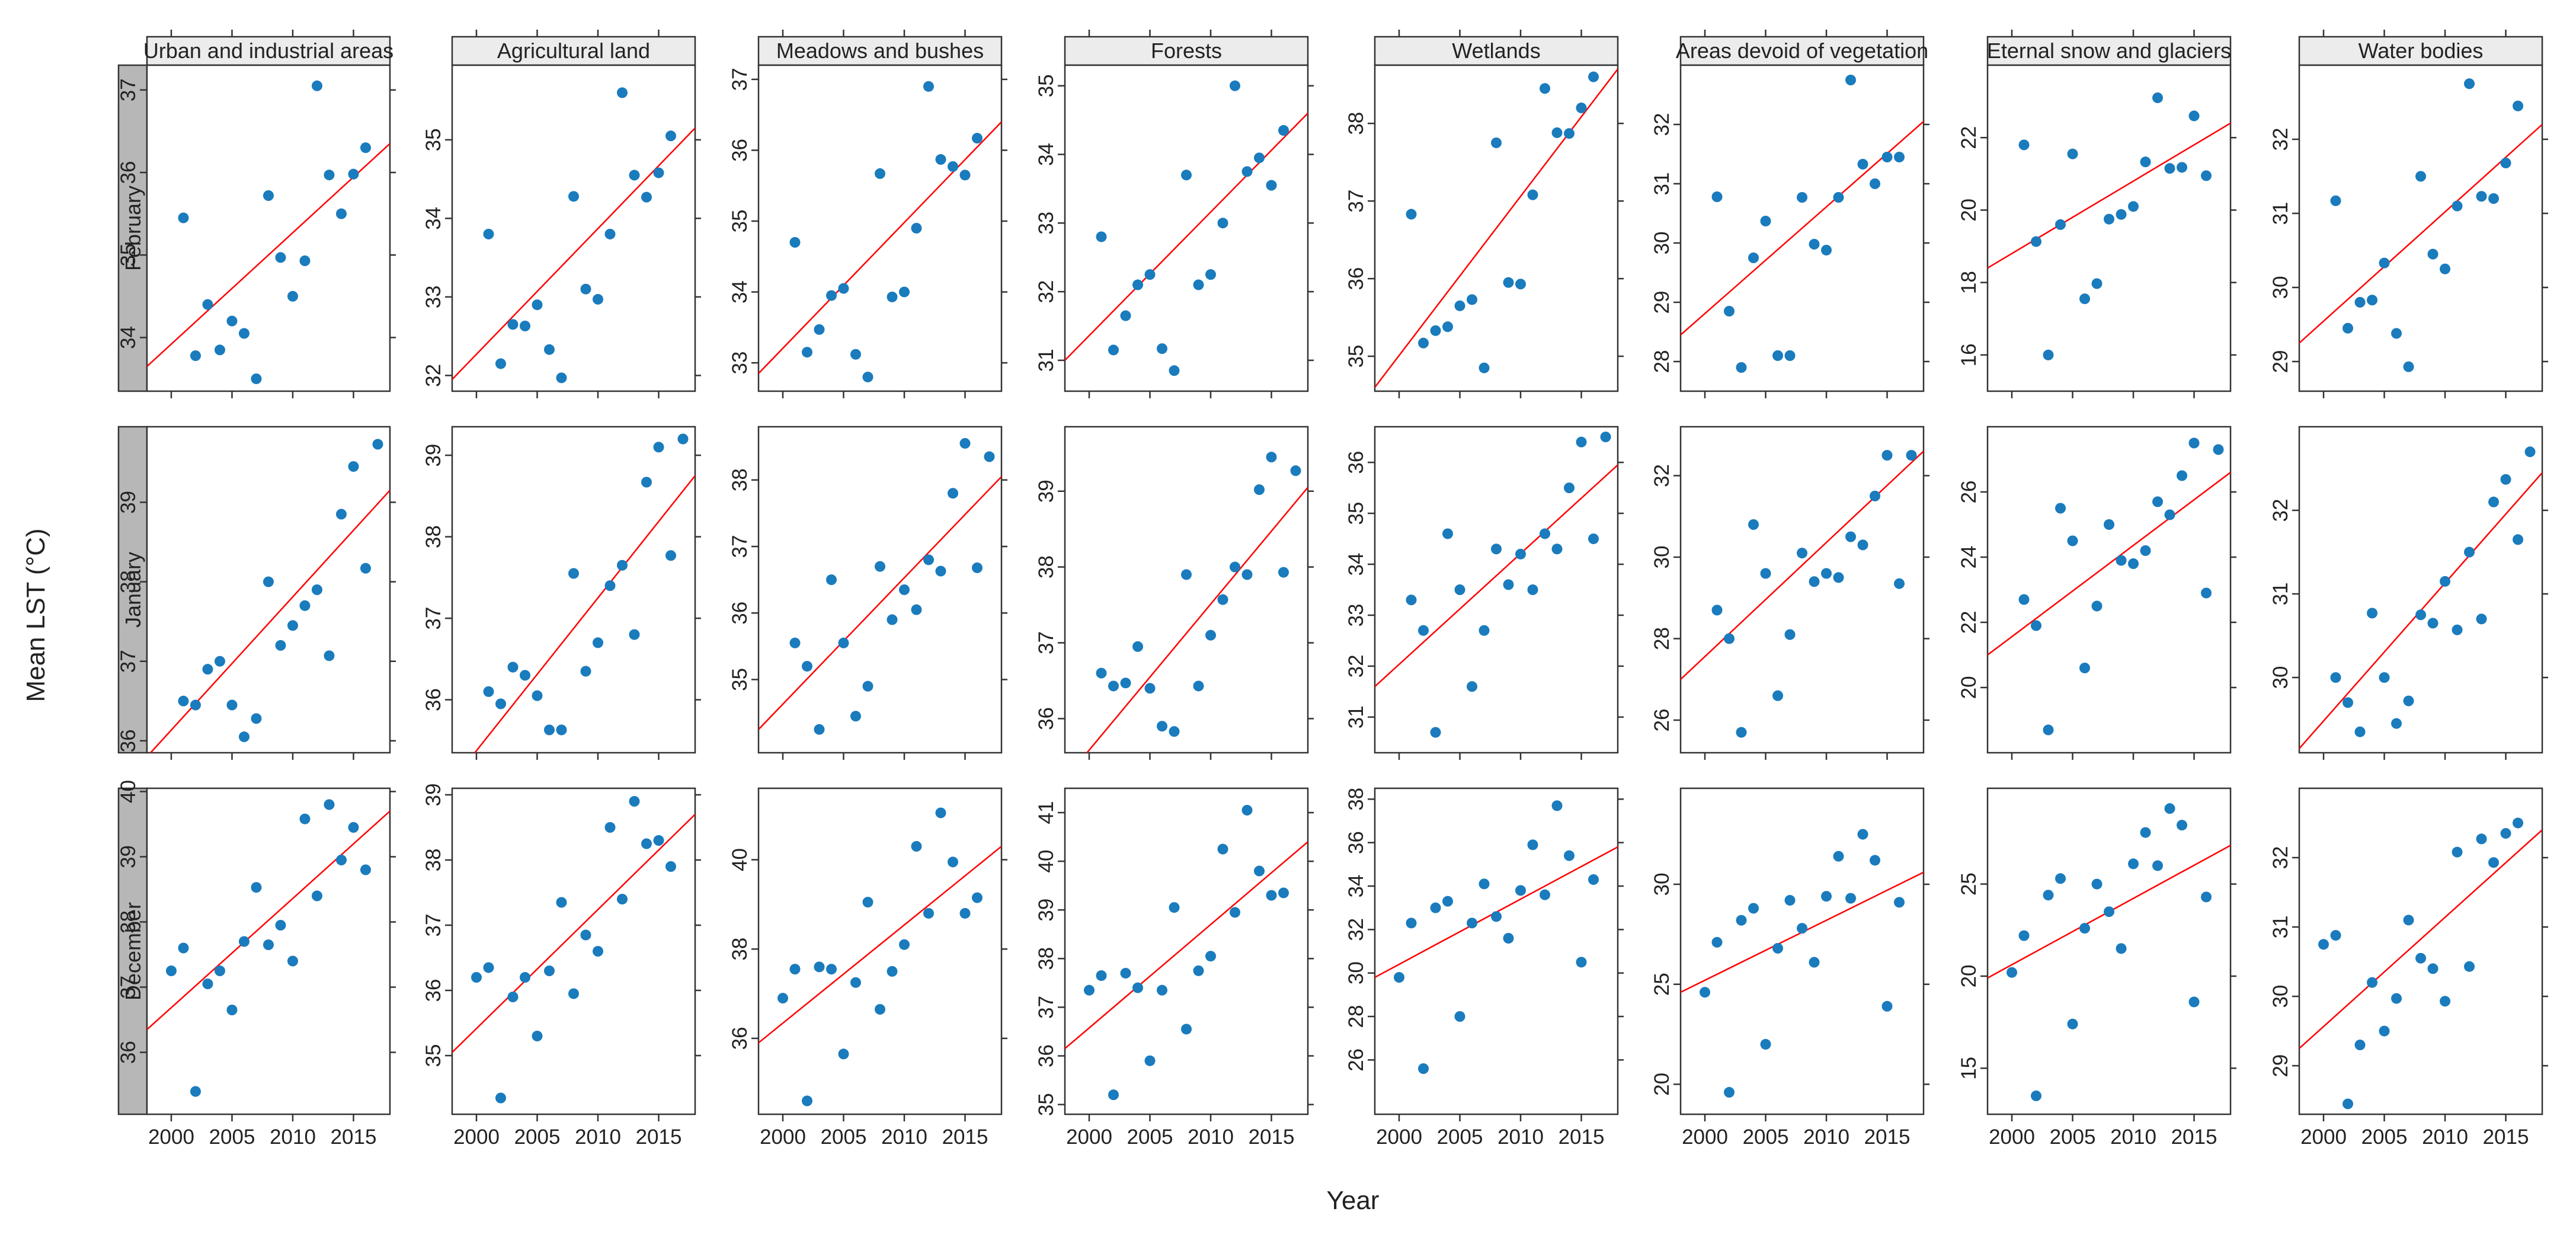  Describe the element at coordinates (1484, 593) in the screenshot. I see `panel-january-5: 31 32 33 34 35 36` at that location.